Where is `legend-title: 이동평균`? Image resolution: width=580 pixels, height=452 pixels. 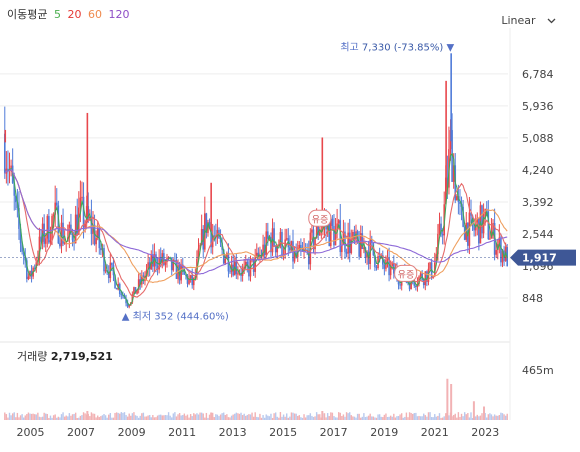 legend-title: 이동평균 is located at coordinates (27, 14).